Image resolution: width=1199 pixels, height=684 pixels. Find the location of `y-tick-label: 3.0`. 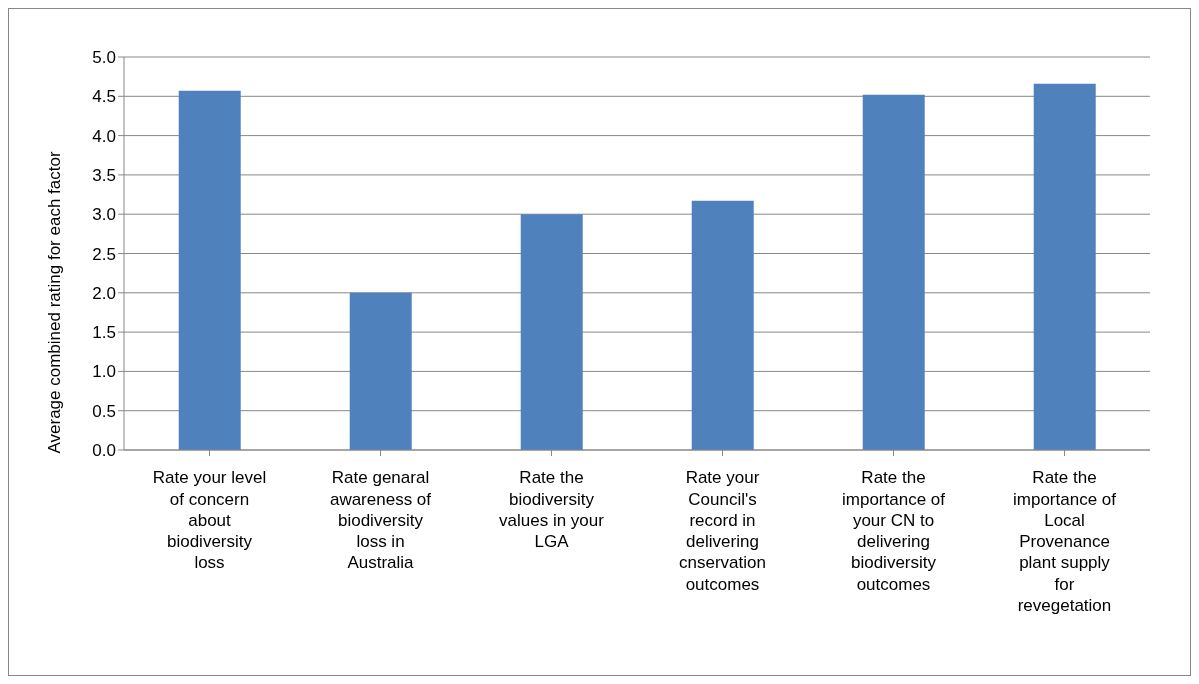

y-tick-label: 3.0 is located at coordinates (104, 215).